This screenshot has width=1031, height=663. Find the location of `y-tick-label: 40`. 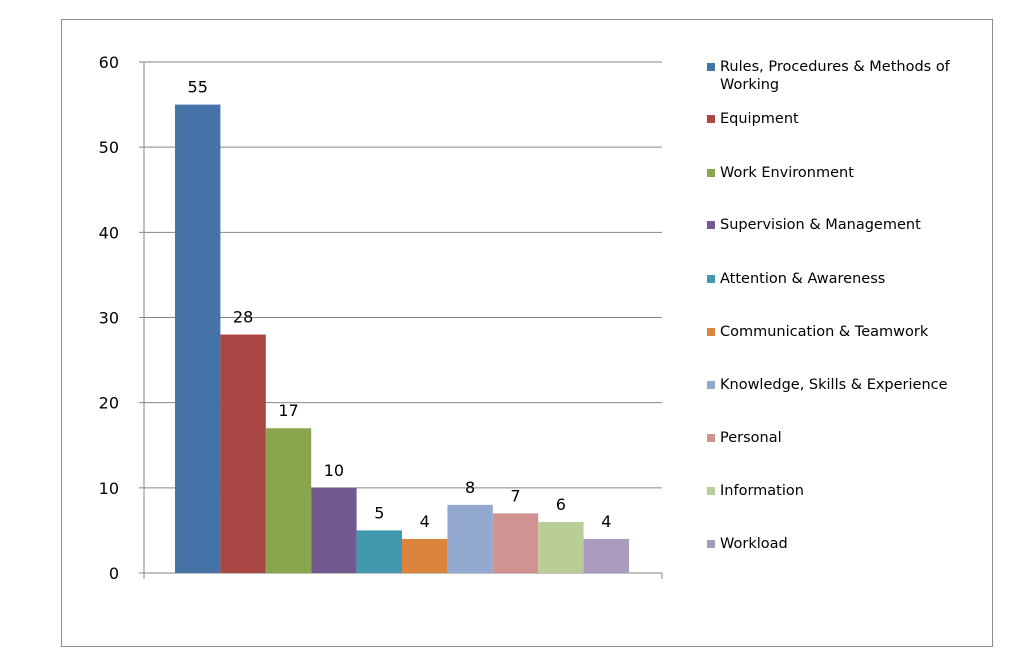

y-tick-label: 40 is located at coordinates (109, 232).